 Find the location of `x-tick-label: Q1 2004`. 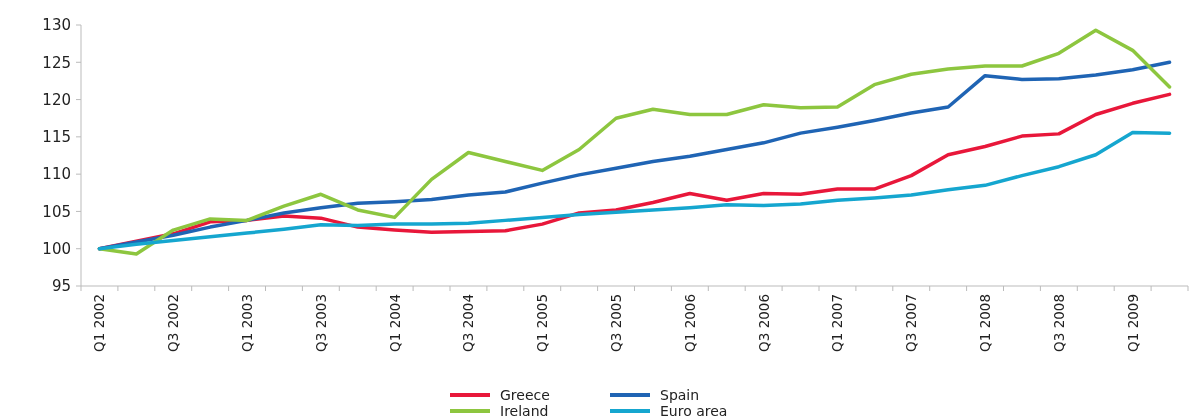

x-tick-label: Q1 2004 is located at coordinates (394, 323).